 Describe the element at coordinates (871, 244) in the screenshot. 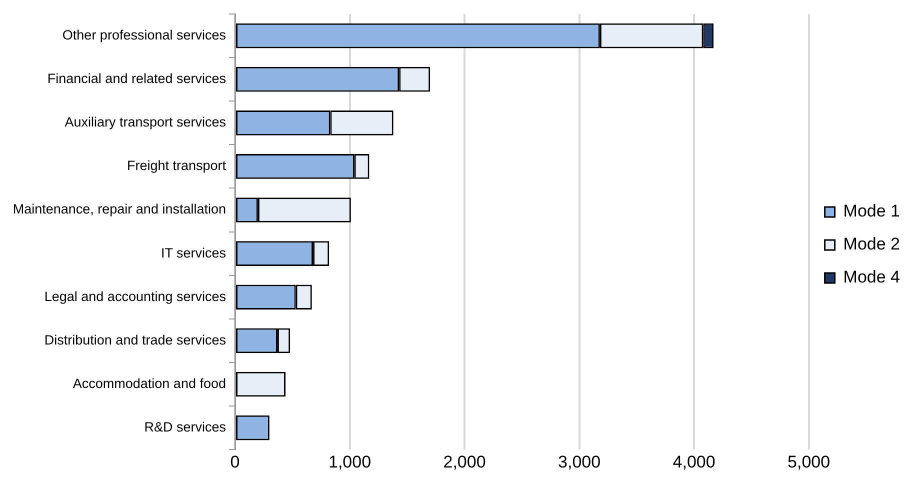

I see `legend-label: Mode 2` at that location.